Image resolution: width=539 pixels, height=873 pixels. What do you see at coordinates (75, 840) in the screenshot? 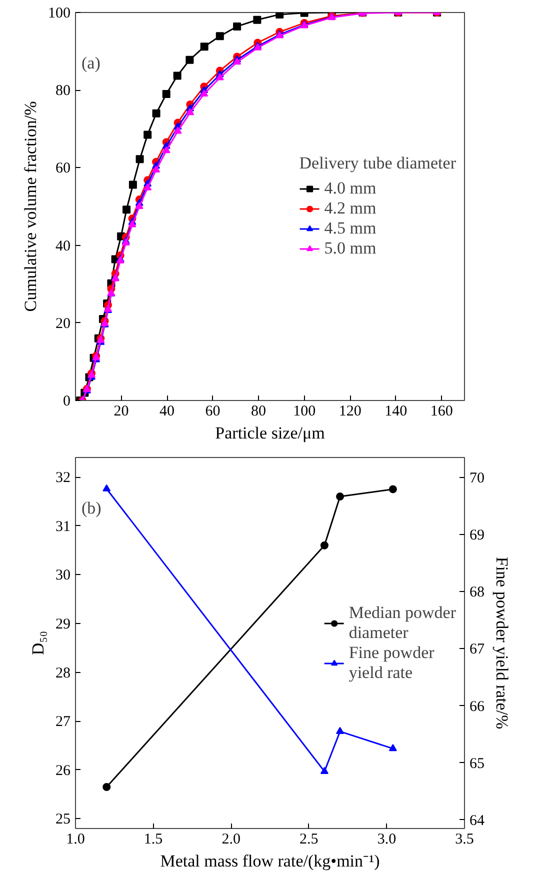
I see `x-tick-label: 1.0` at bounding box center [75, 840].